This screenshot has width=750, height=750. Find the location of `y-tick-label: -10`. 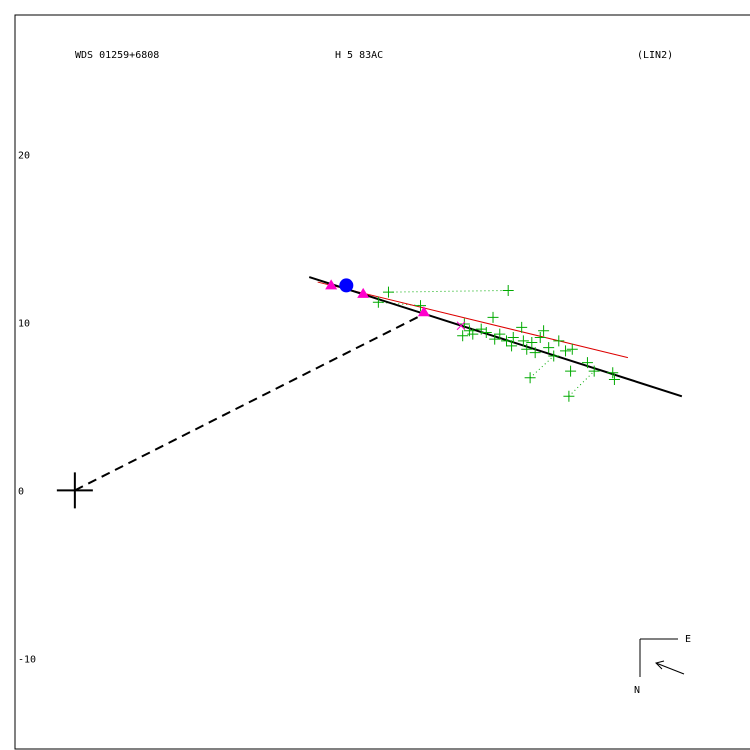

y-tick-label: -10 is located at coordinates (27, 659).